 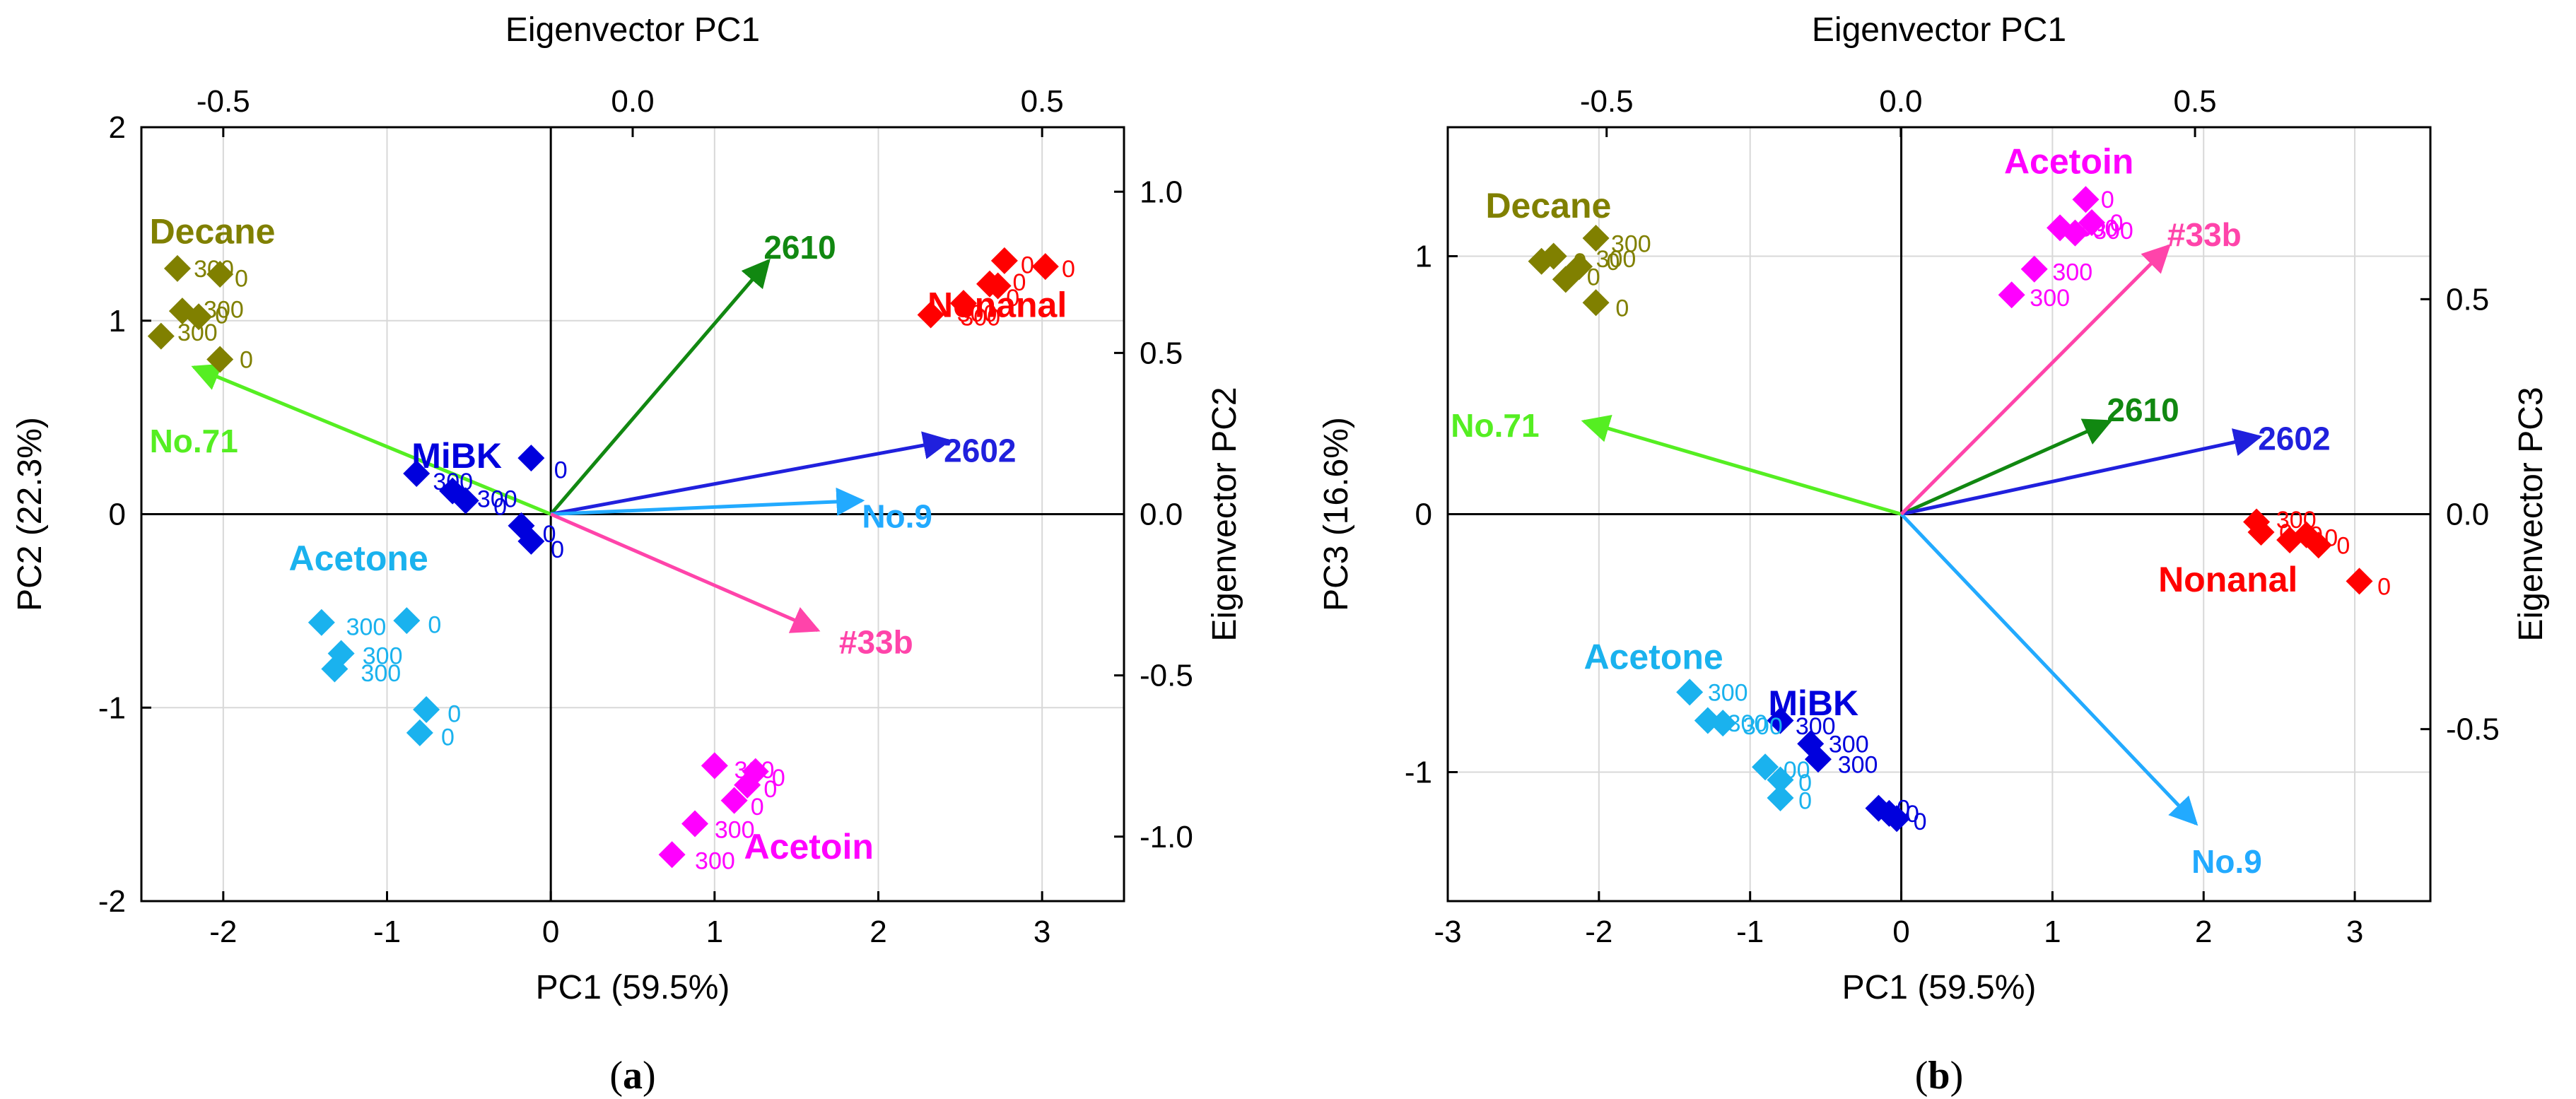 What do you see at coordinates (1448, 932) in the screenshot?
I see `x-tick-label: -3` at bounding box center [1448, 932].